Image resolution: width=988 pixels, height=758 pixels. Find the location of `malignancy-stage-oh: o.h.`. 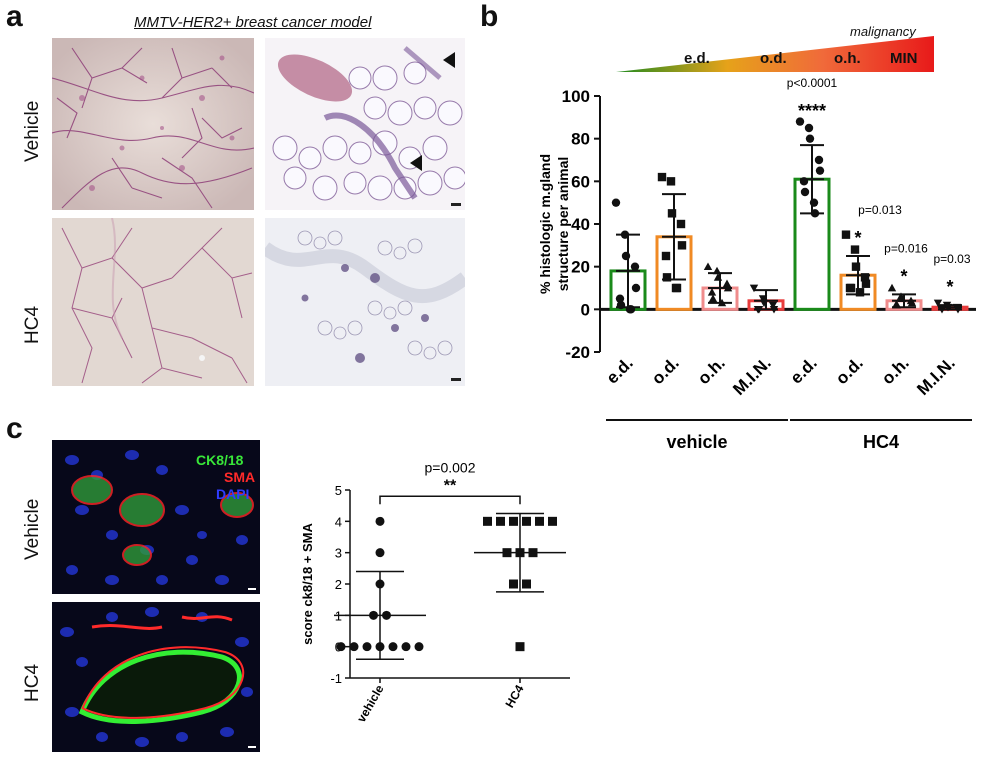

malignancy-stage-oh: o.h. is located at coordinates (847, 58).